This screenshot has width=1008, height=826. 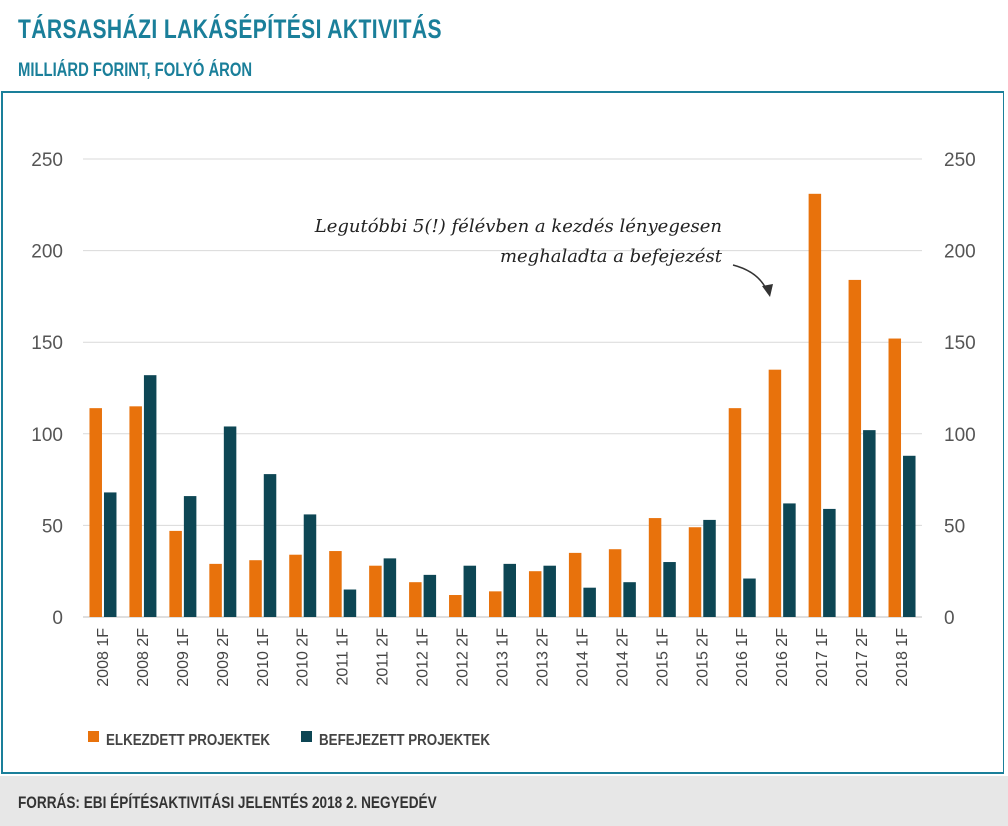 I want to click on x-tick-label: 2014 2F, so click(x=622, y=657).